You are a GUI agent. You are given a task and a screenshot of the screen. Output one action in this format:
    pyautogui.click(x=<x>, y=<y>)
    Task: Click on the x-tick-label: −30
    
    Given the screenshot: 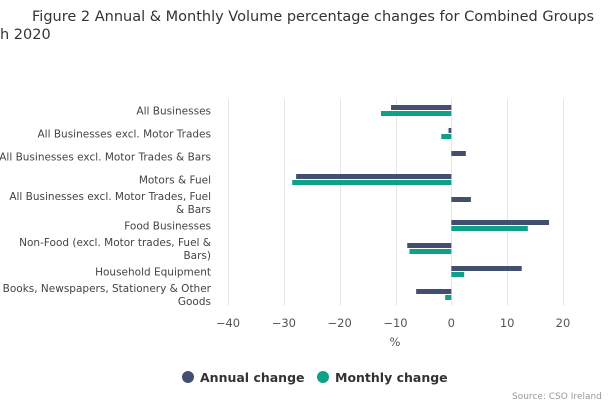 What is the action you would take?
    pyautogui.click(x=284, y=323)
    